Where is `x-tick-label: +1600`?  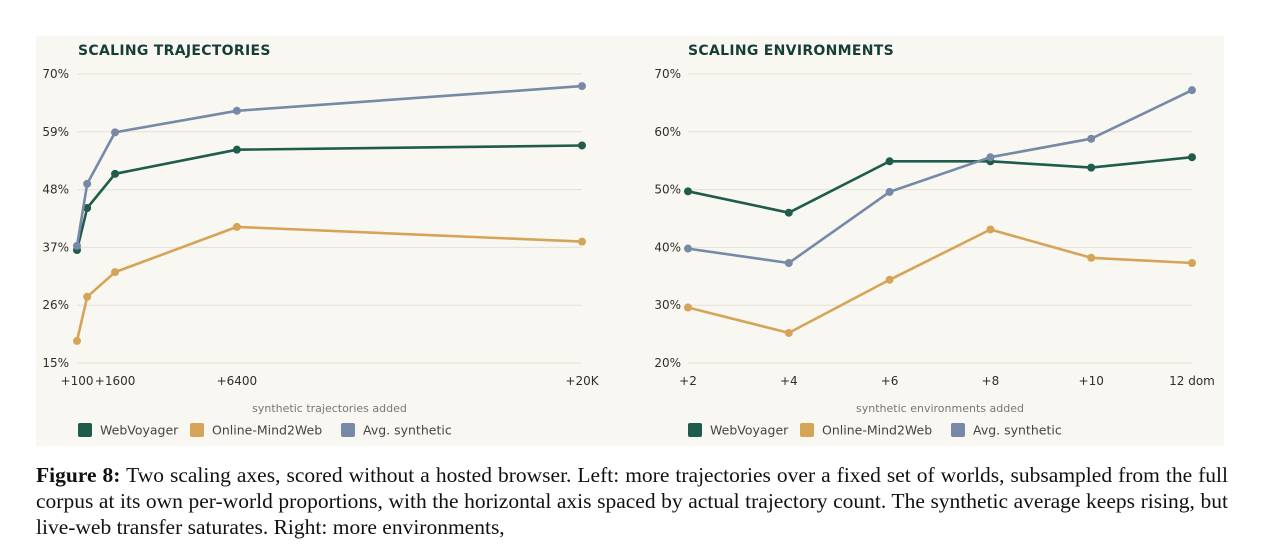
x-tick-label: +1600 is located at coordinates (115, 381).